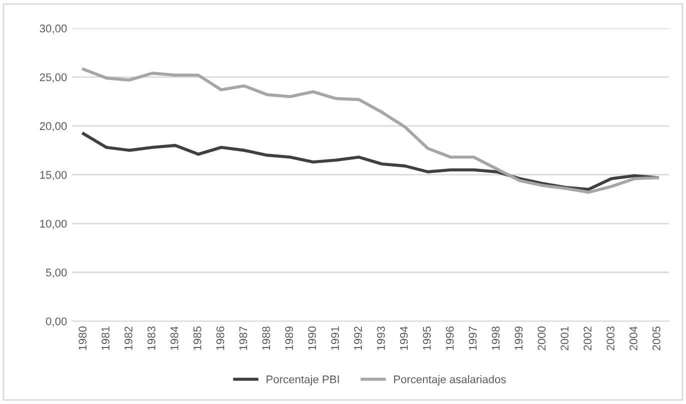 Image resolution: width=686 pixels, height=404 pixels. I want to click on x-tick-label: 1980, so click(82, 338).